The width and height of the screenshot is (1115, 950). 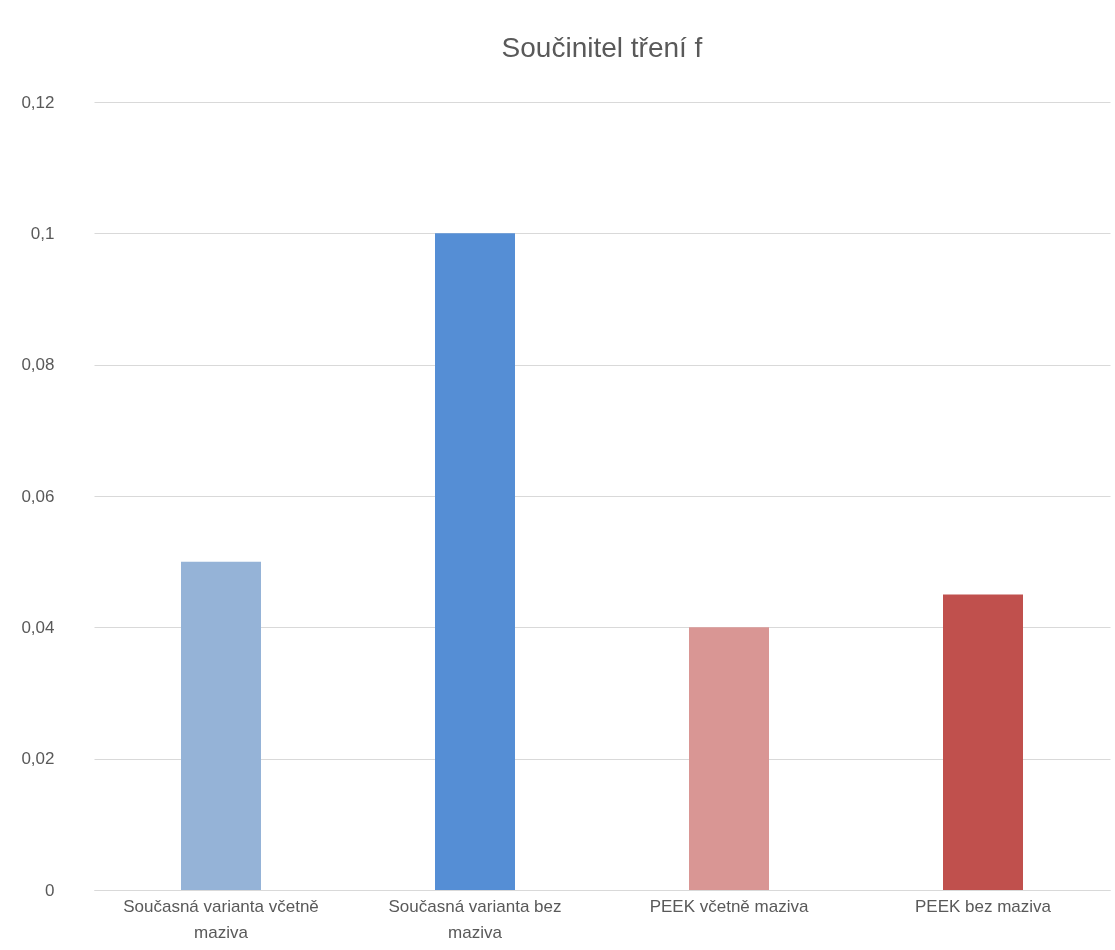 I want to click on y-tick-label: 0,04, so click(x=38, y=627).